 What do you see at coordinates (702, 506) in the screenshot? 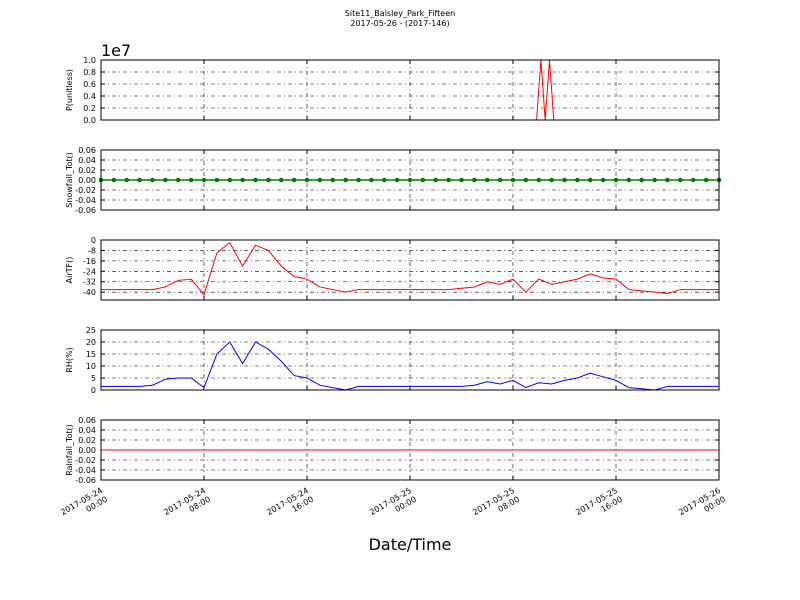
I see `x-tick-label: 2017-05-2600:00` at bounding box center [702, 506].